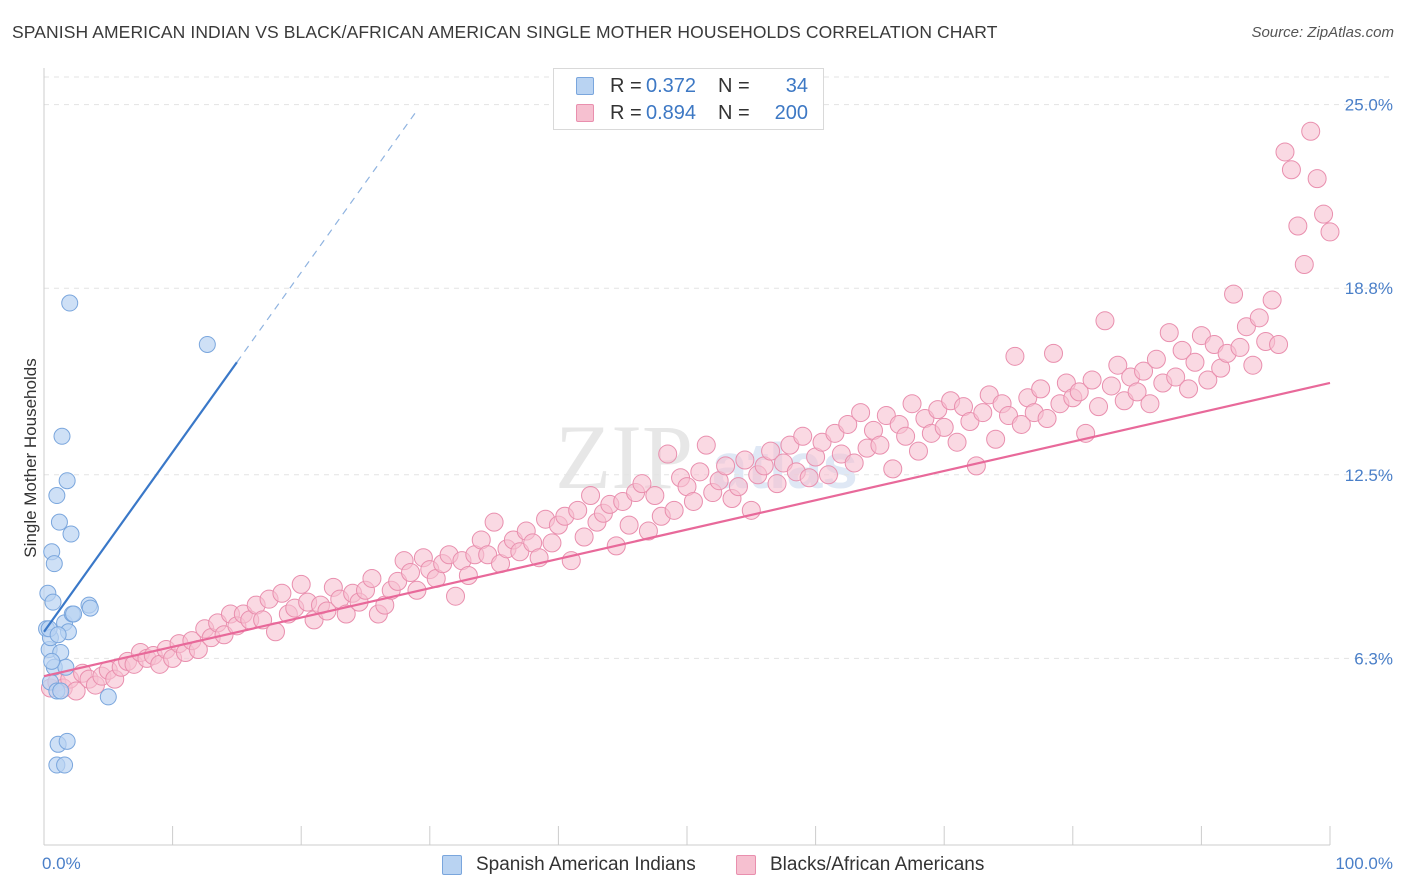 Image resolution: width=1406 pixels, height=892 pixels. Describe the element at coordinates (30, 457) in the screenshot. I see `y-axis-label: Single Mother Households` at that location.